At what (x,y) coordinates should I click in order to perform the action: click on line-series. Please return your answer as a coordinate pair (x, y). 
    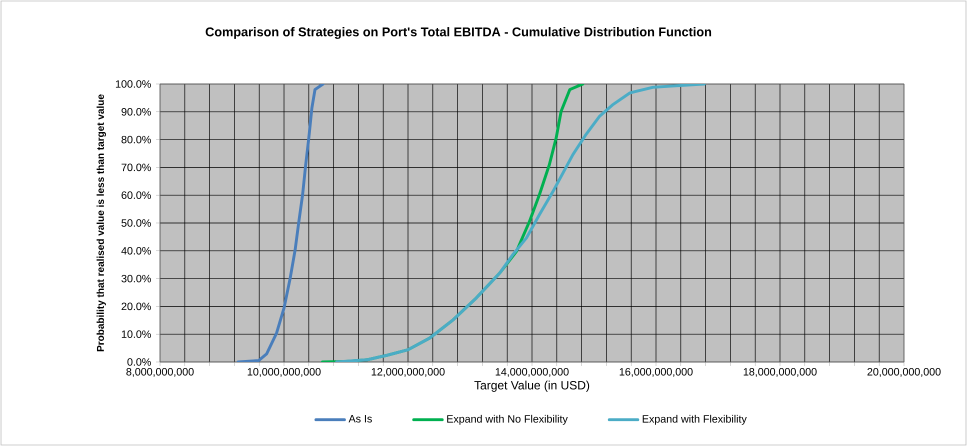
    Looking at the image, I should click on (280, 223).